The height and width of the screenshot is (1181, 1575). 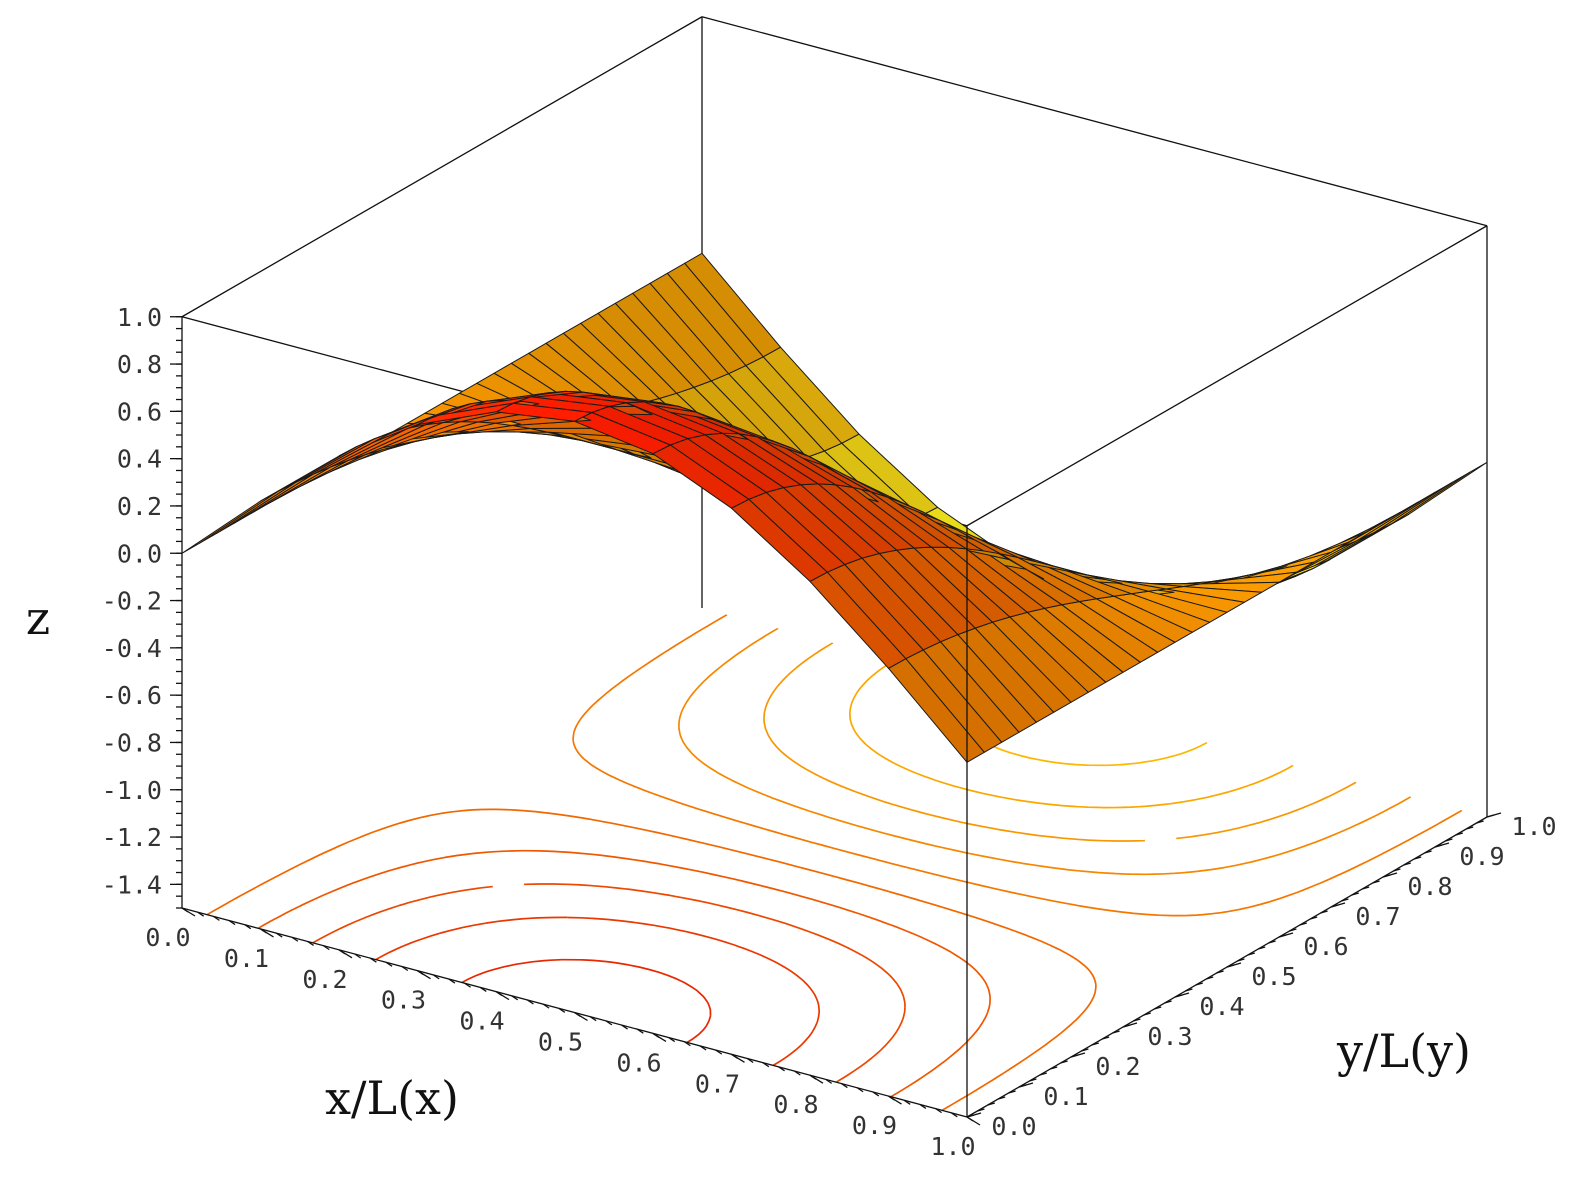 What do you see at coordinates (139, 506) in the screenshot?
I see `z-tick-label: 0.2` at bounding box center [139, 506].